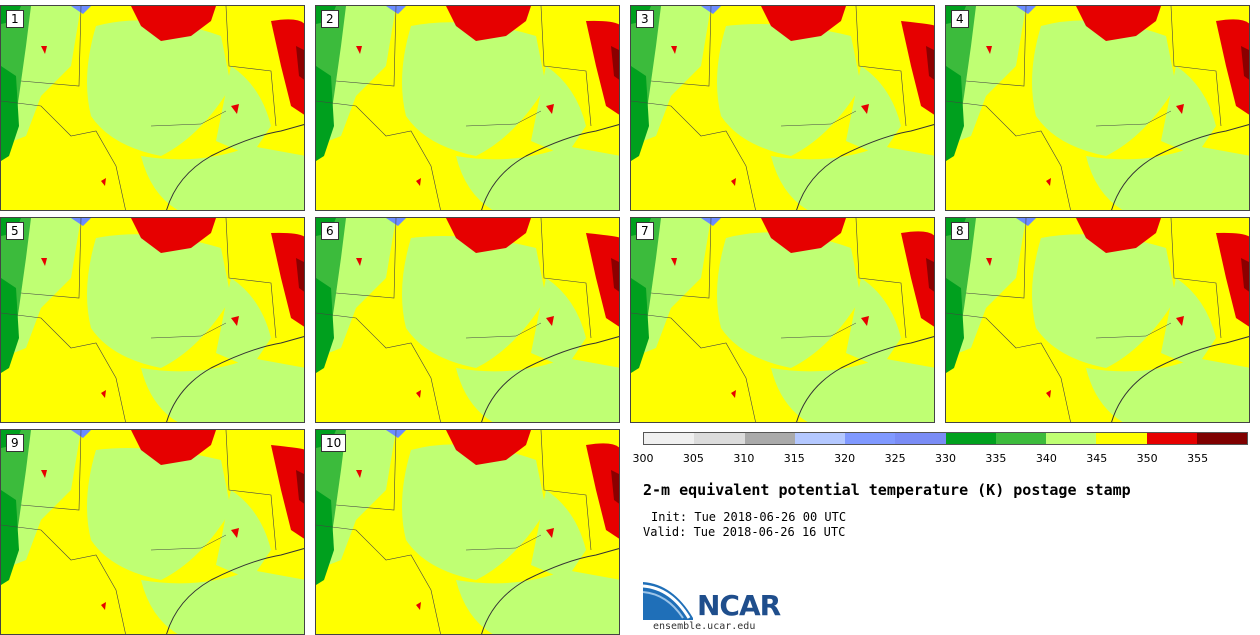  Describe the element at coordinates (744, 532) in the screenshot. I see `valid-time: Valid: Tue 2018-06-26 16 UTC` at that location.